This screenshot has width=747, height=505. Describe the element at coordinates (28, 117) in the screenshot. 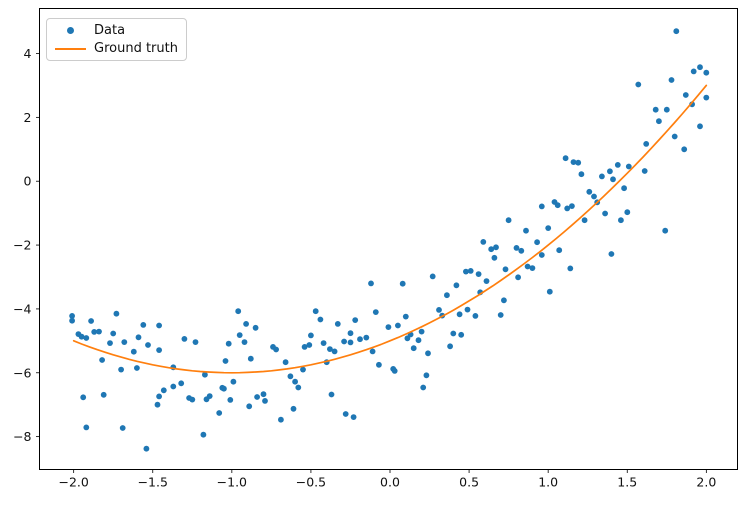

I see `y-tick-label: 2` at that location.